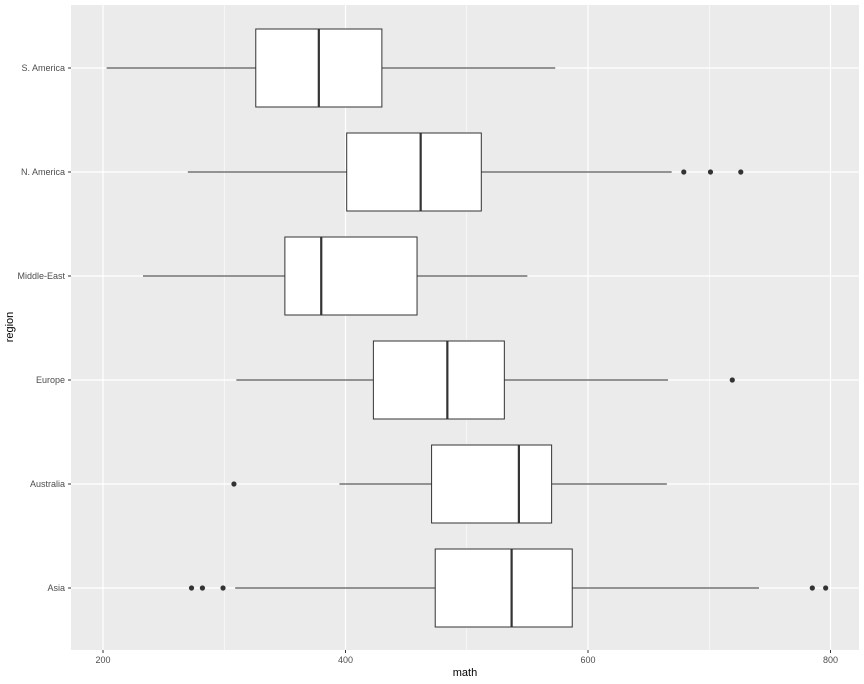 This screenshot has height=684, width=864. What do you see at coordinates (466, 657) in the screenshot?
I see `x-axis-ticks: 200 400 600 800` at bounding box center [466, 657].